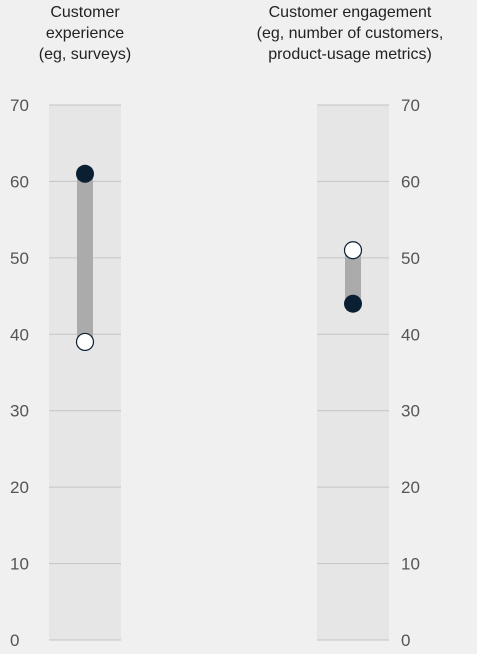 This screenshot has height=654, width=477. Describe the element at coordinates (350, 12) in the screenshot. I see `column-title-line: Customer engagement` at that location.